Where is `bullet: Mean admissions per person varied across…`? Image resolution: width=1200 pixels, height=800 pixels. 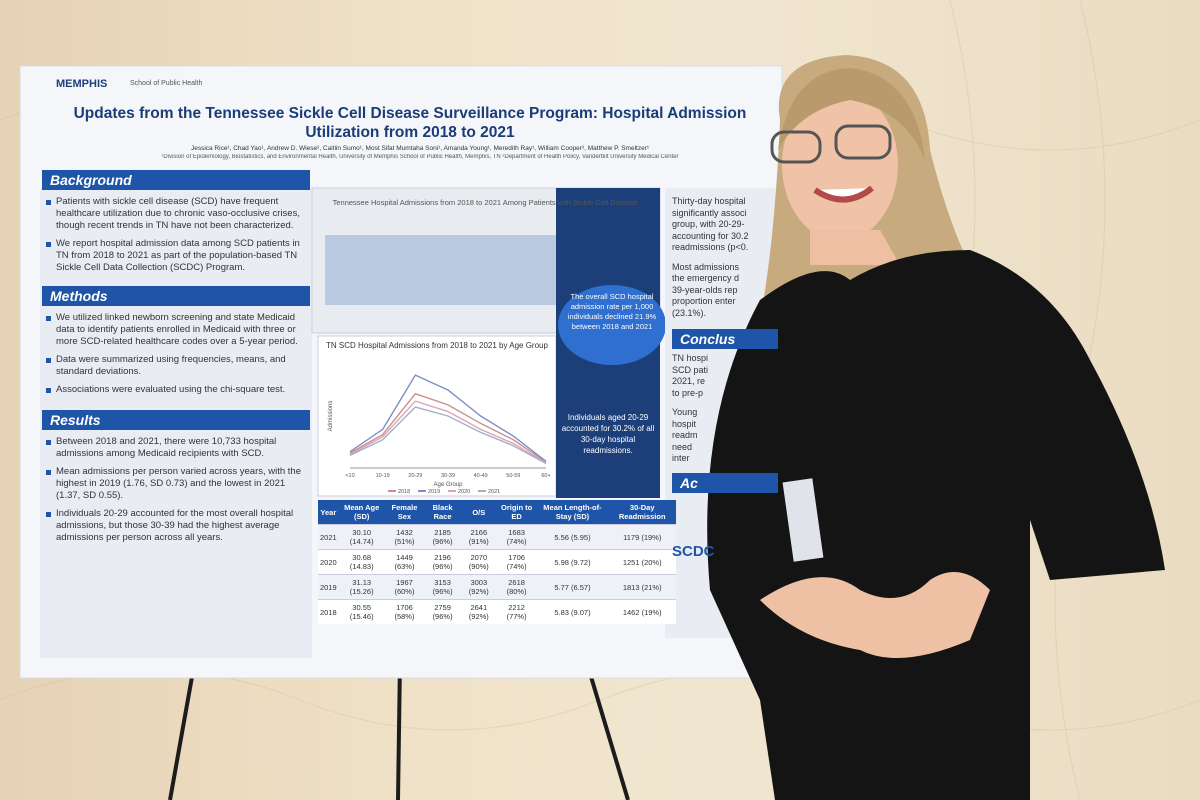 bullet: Mean admissions per person varied across… is located at coordinates (178, 484).